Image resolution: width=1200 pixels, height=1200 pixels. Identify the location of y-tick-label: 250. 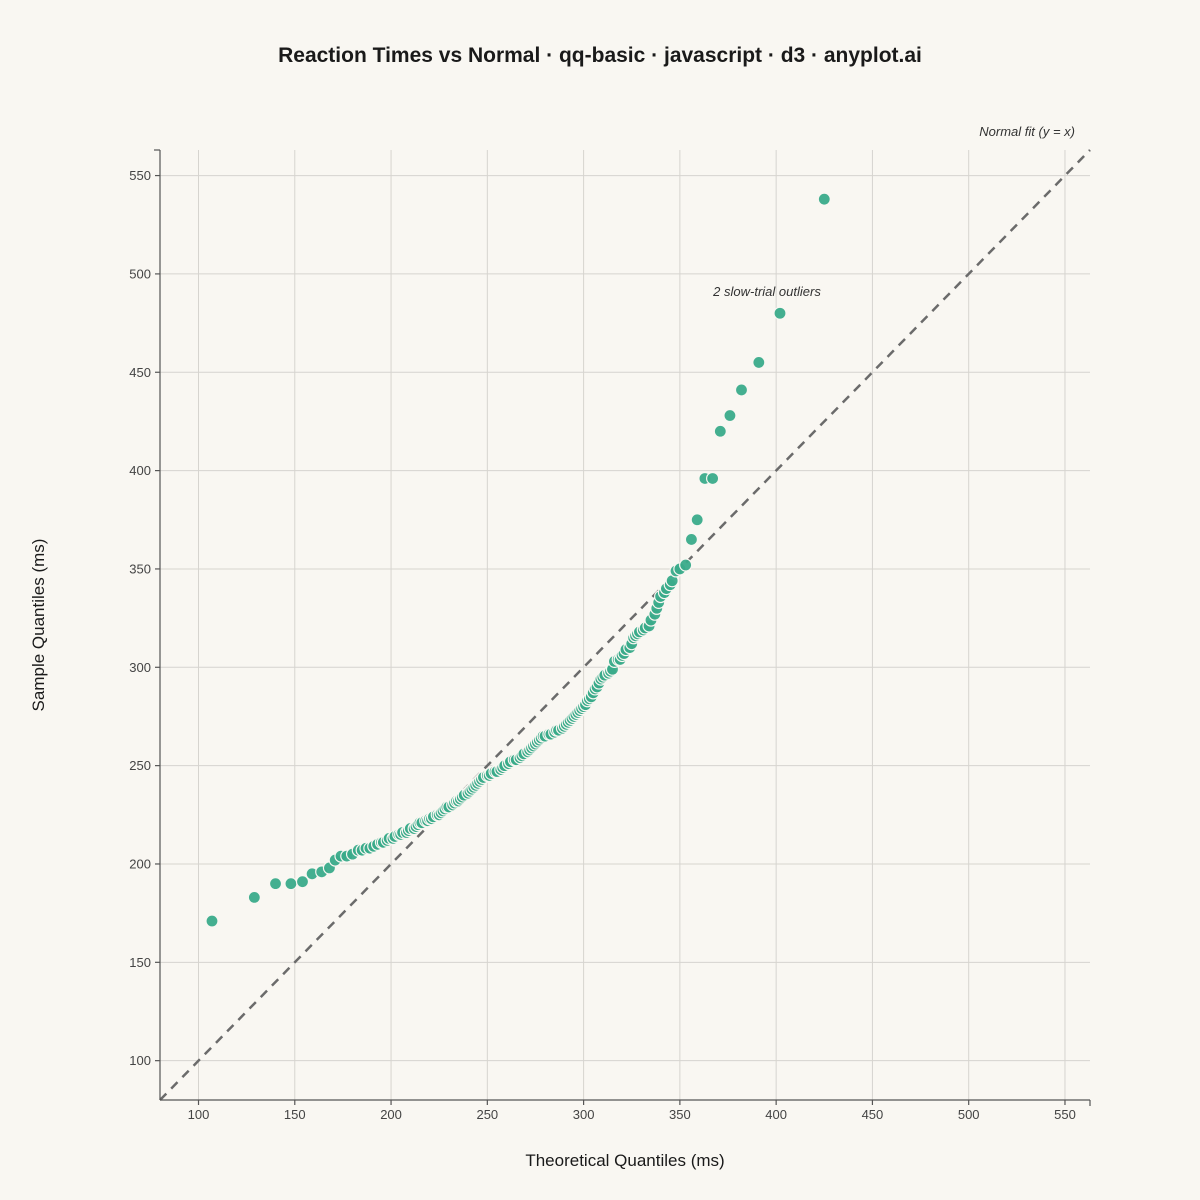
(140, 765).